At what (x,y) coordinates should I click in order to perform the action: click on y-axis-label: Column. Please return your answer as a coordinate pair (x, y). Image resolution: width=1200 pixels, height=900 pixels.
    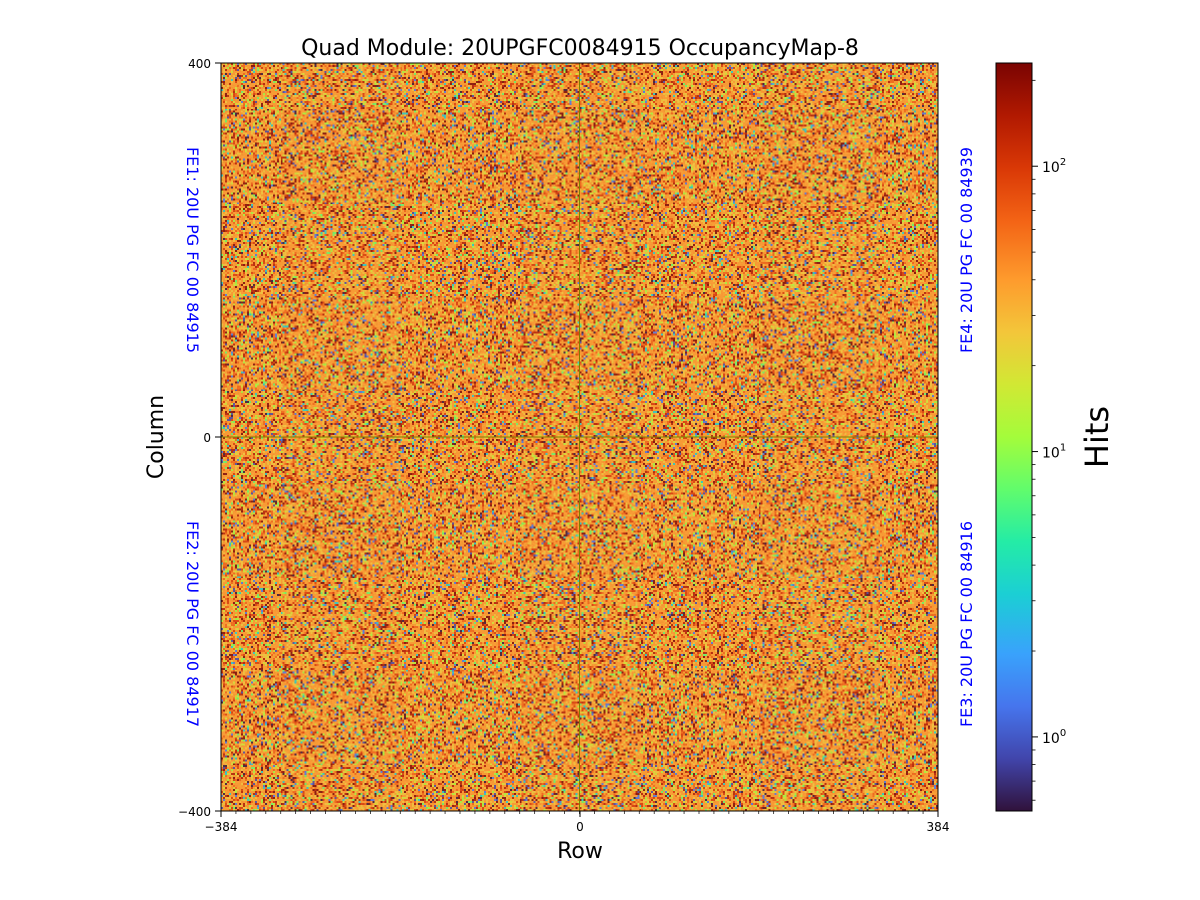
    Looking at the image, I should click on (156, 437).